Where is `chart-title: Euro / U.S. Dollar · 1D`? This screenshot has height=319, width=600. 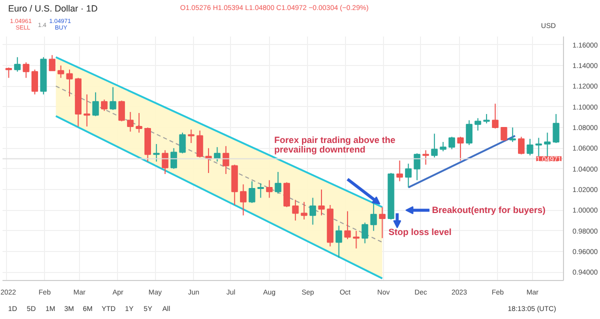
chart-title: Euro / U.S. Dollar · 1D is located at coordinates (53, 9).